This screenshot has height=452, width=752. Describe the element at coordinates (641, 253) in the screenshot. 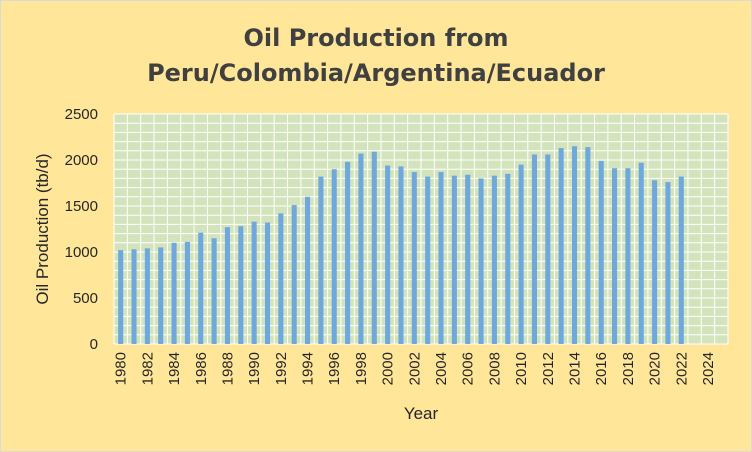

I see `bar-2019` at that location.